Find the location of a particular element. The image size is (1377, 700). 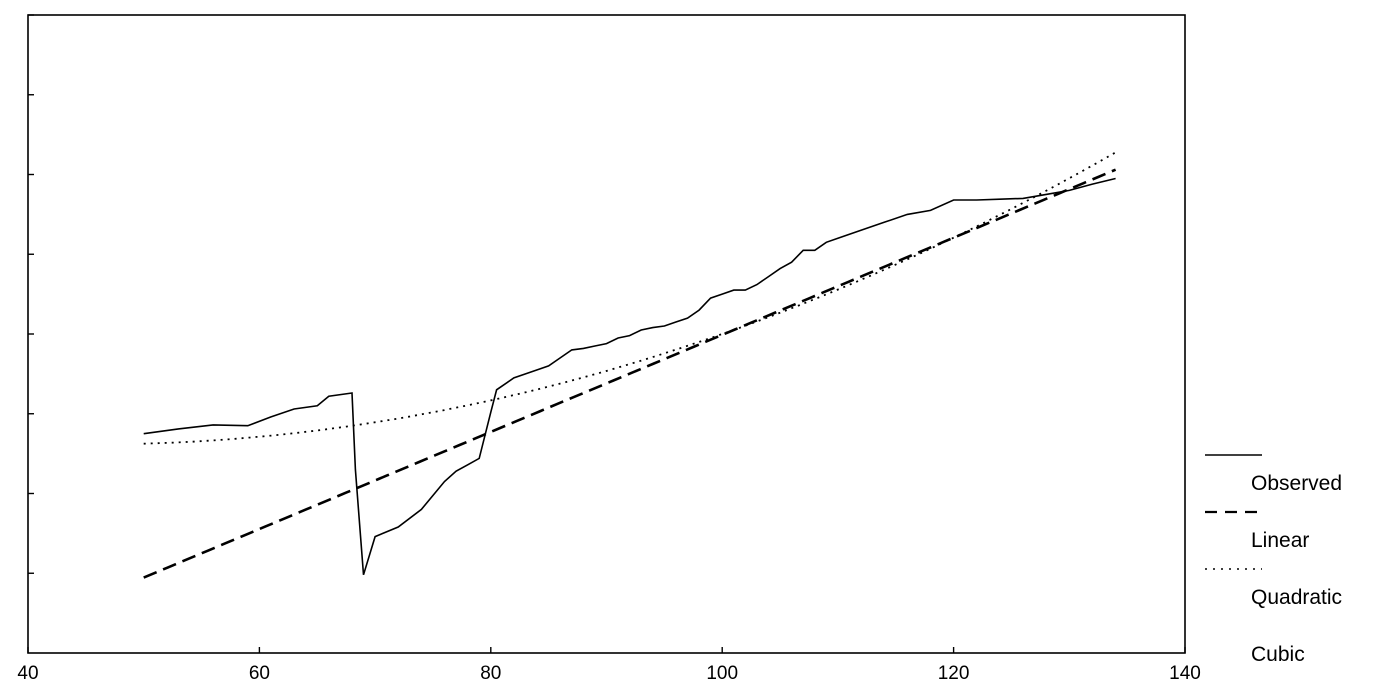

x-tick-label: 60 is located at coordinates (259, 673).